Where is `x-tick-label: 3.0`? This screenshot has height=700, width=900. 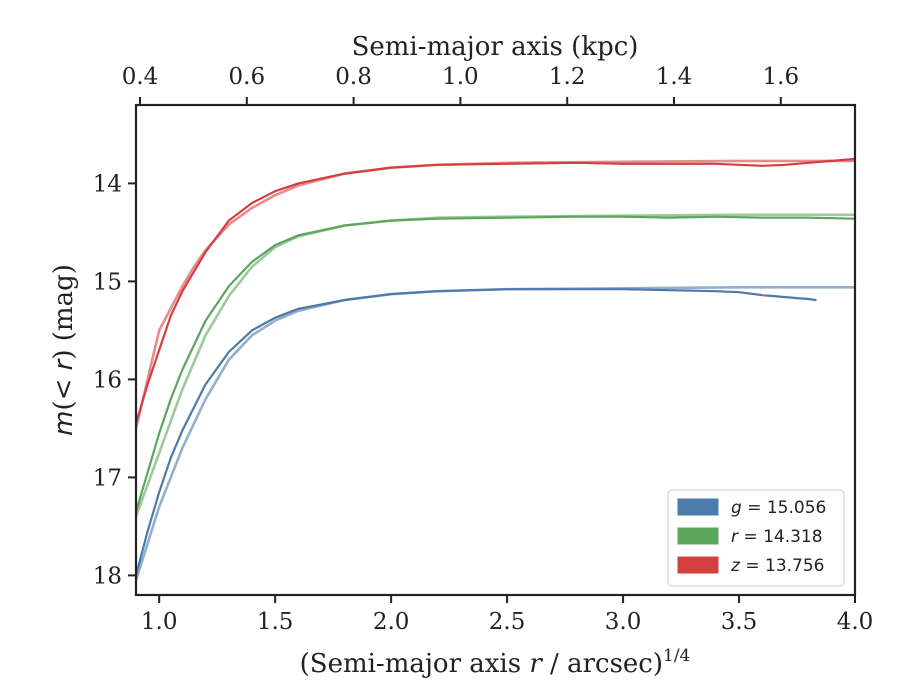 x-tick-label: 3.0 is located at coordinates (623, 622).